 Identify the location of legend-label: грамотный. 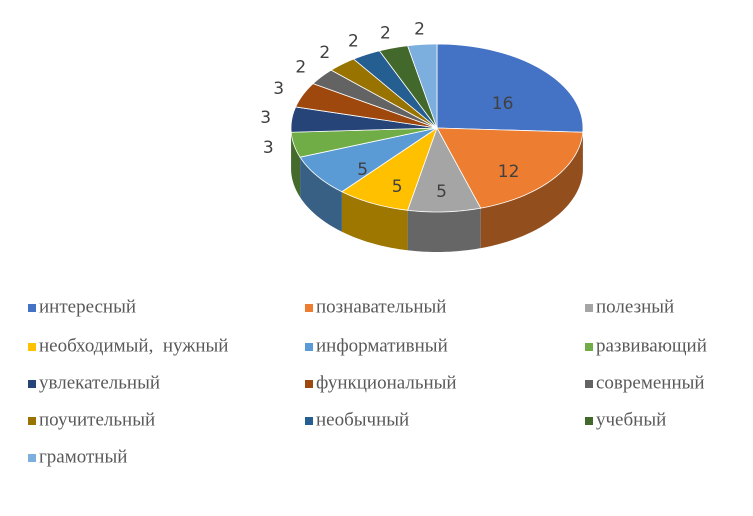
(83, 456).